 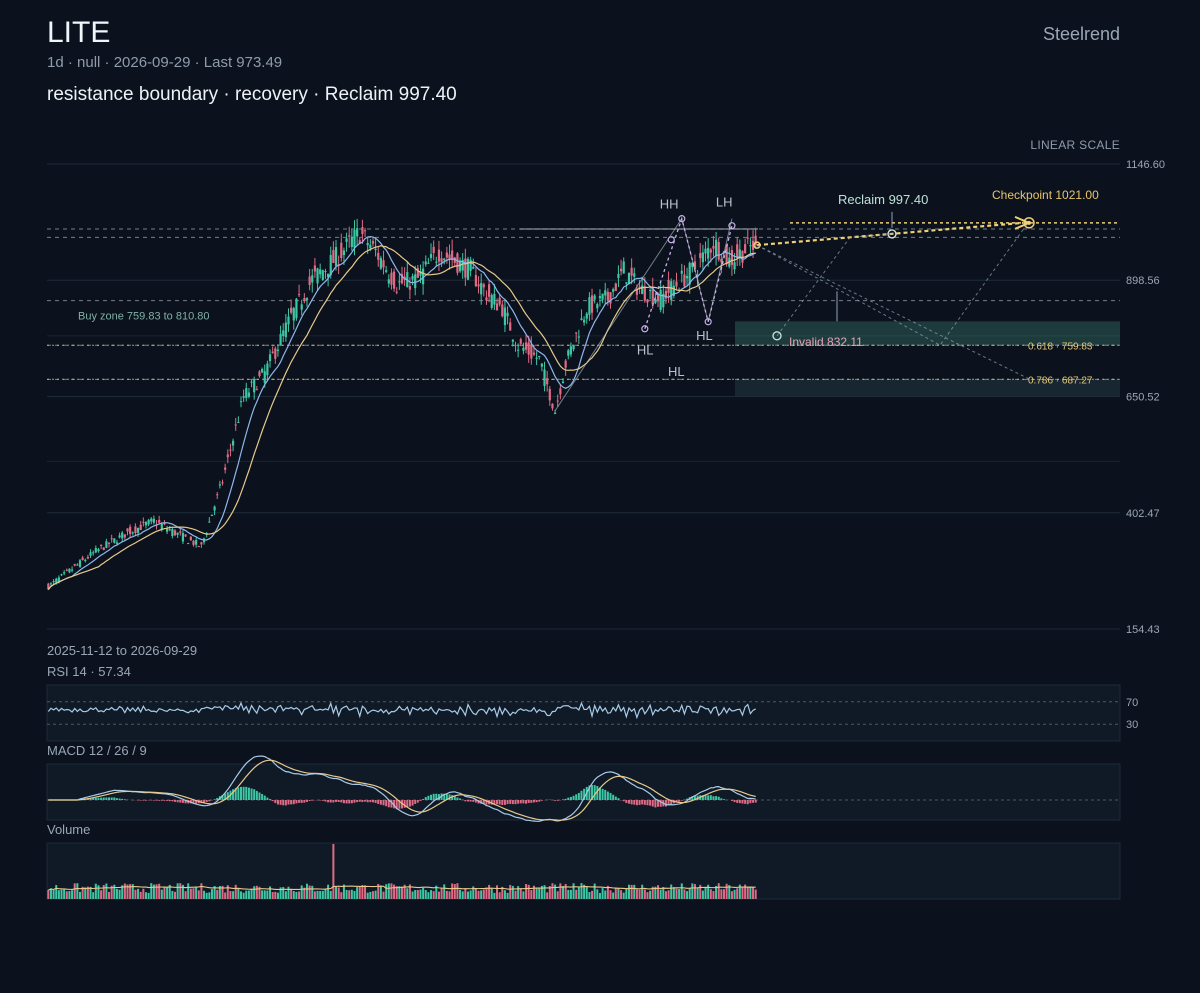 What do you see at coordinates (927, 388) in the screenshot?
I see `lower-zone` at bounding box center [927, 388].